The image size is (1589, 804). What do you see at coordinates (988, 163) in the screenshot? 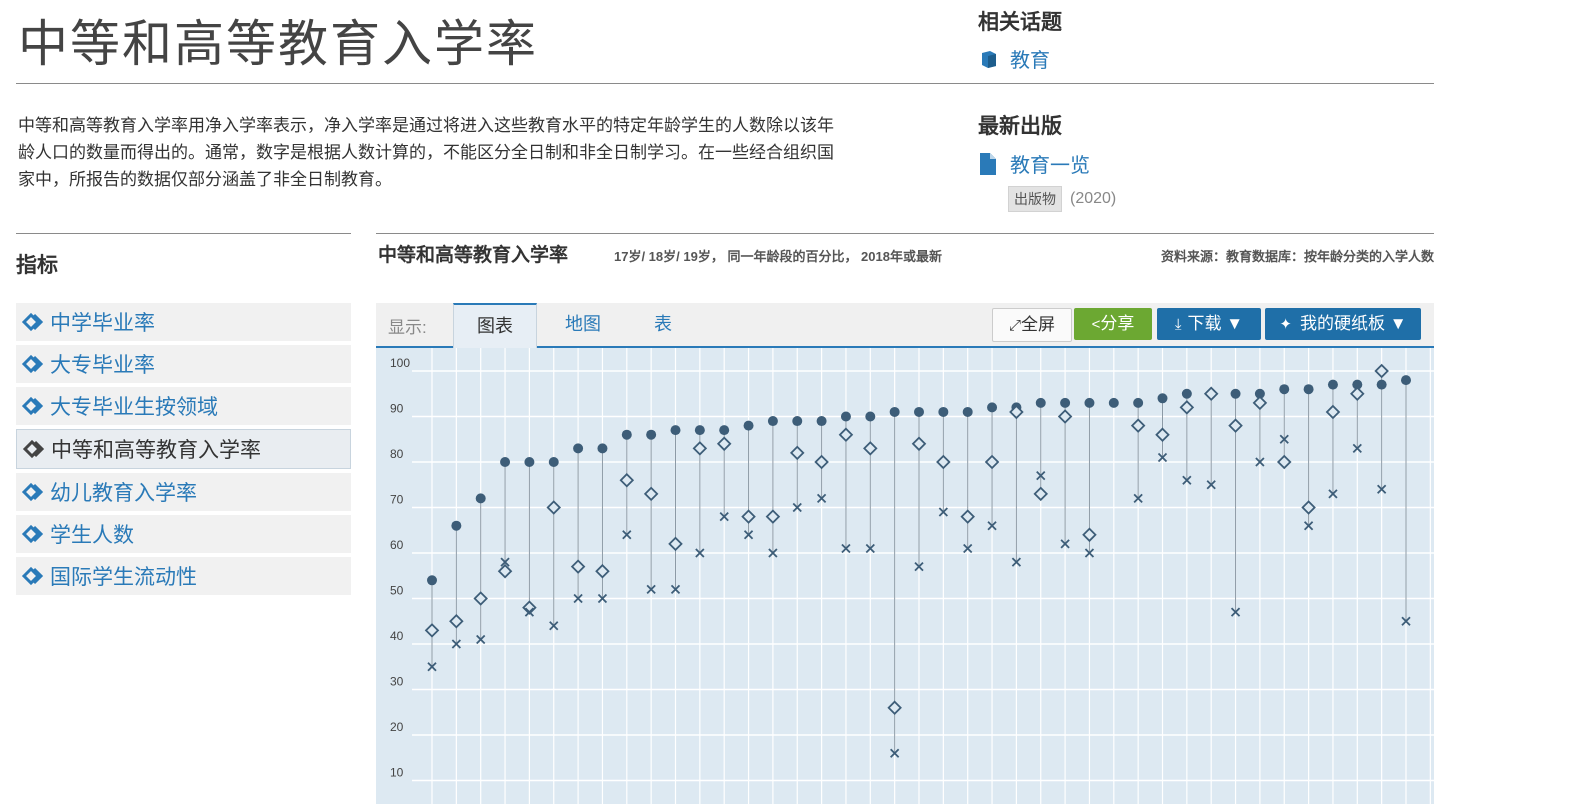
I see `document-icon` at bounding box center [988, 163].